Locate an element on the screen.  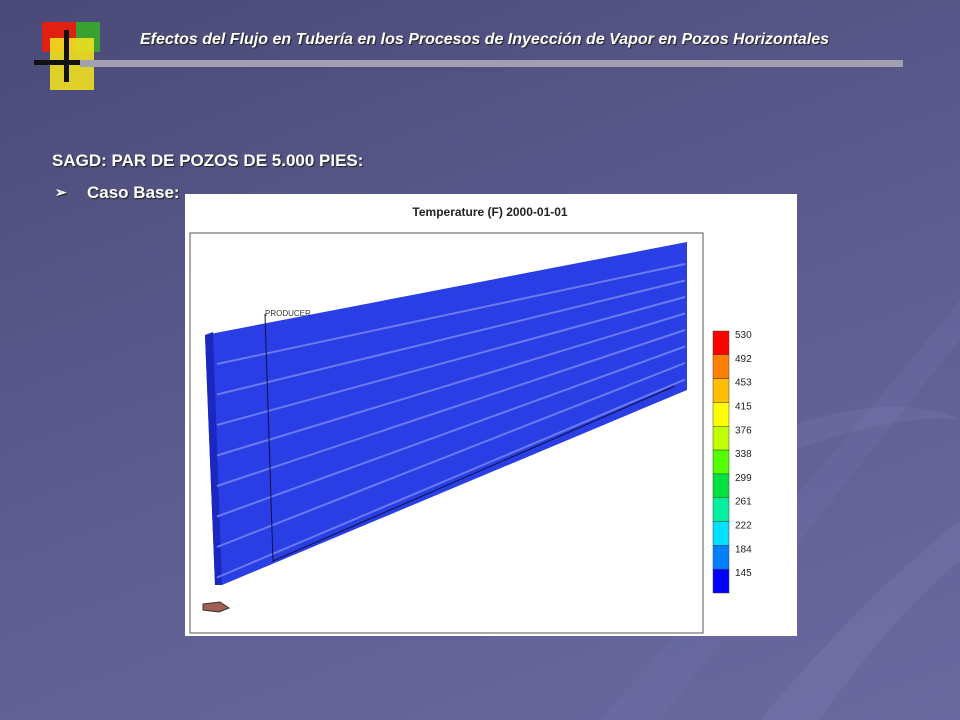
legend-label: 415 is located at coordinates (743, 406).